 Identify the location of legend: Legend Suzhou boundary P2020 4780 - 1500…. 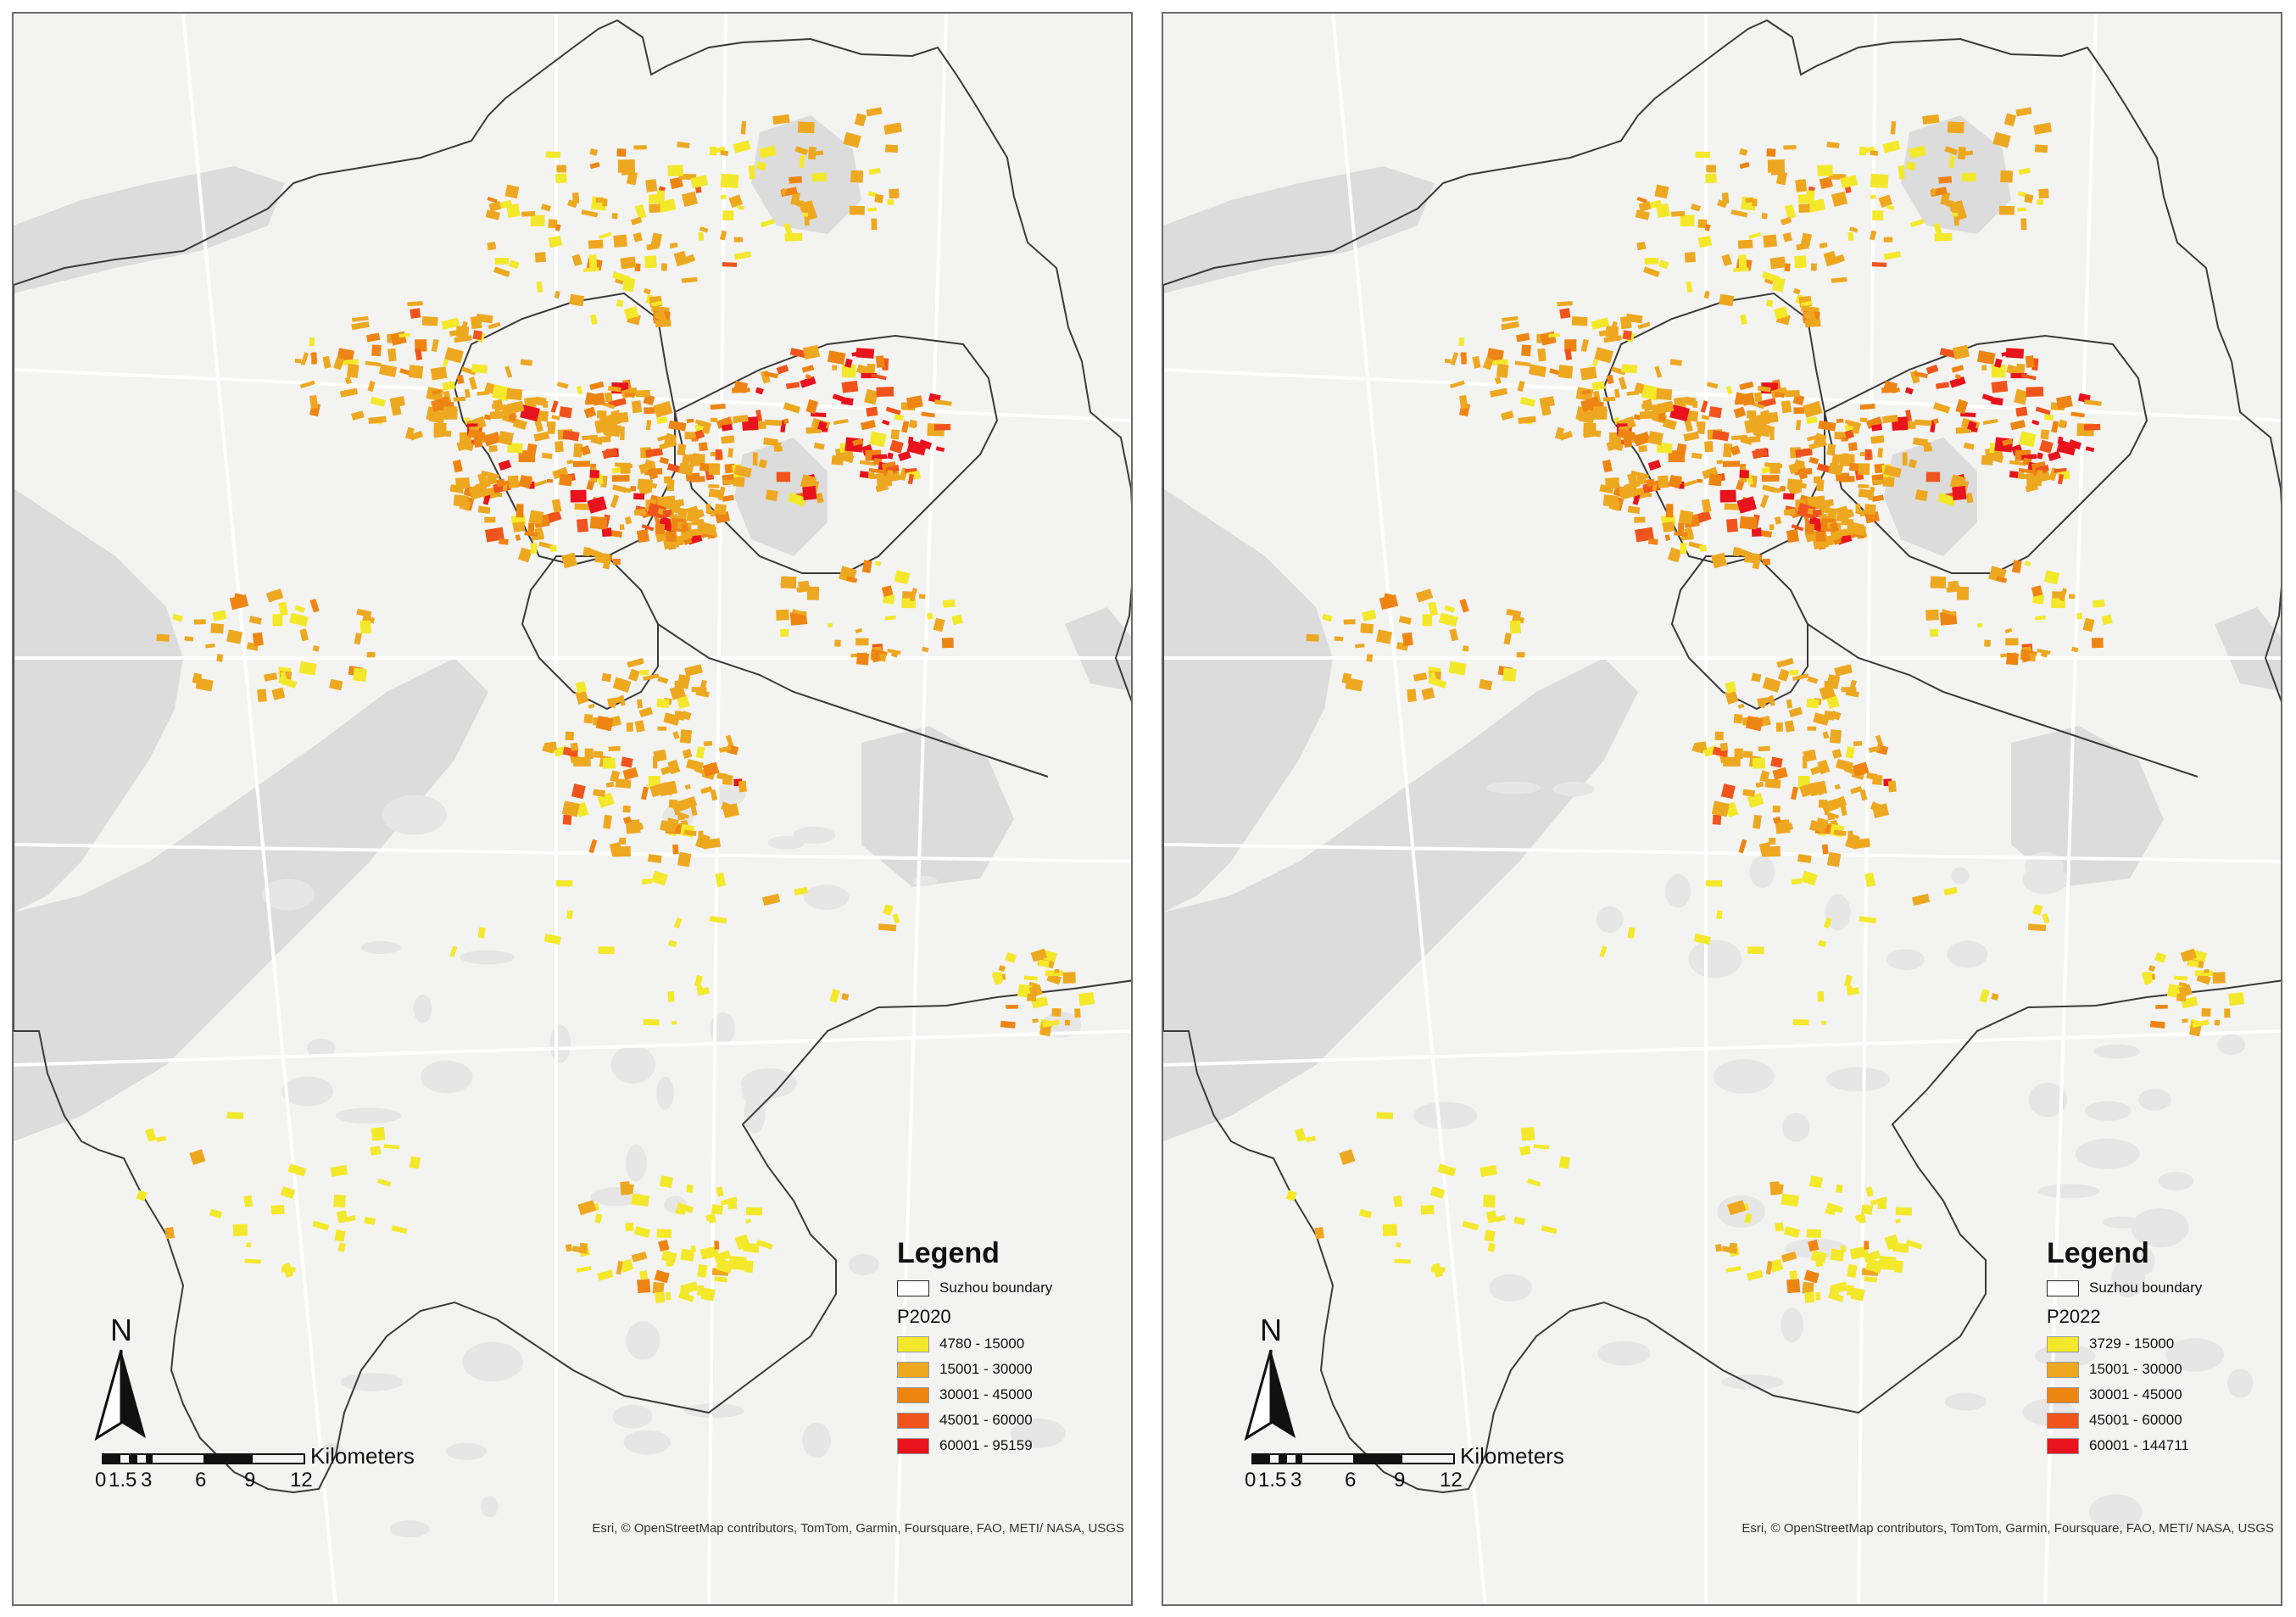
(1011, 1347).